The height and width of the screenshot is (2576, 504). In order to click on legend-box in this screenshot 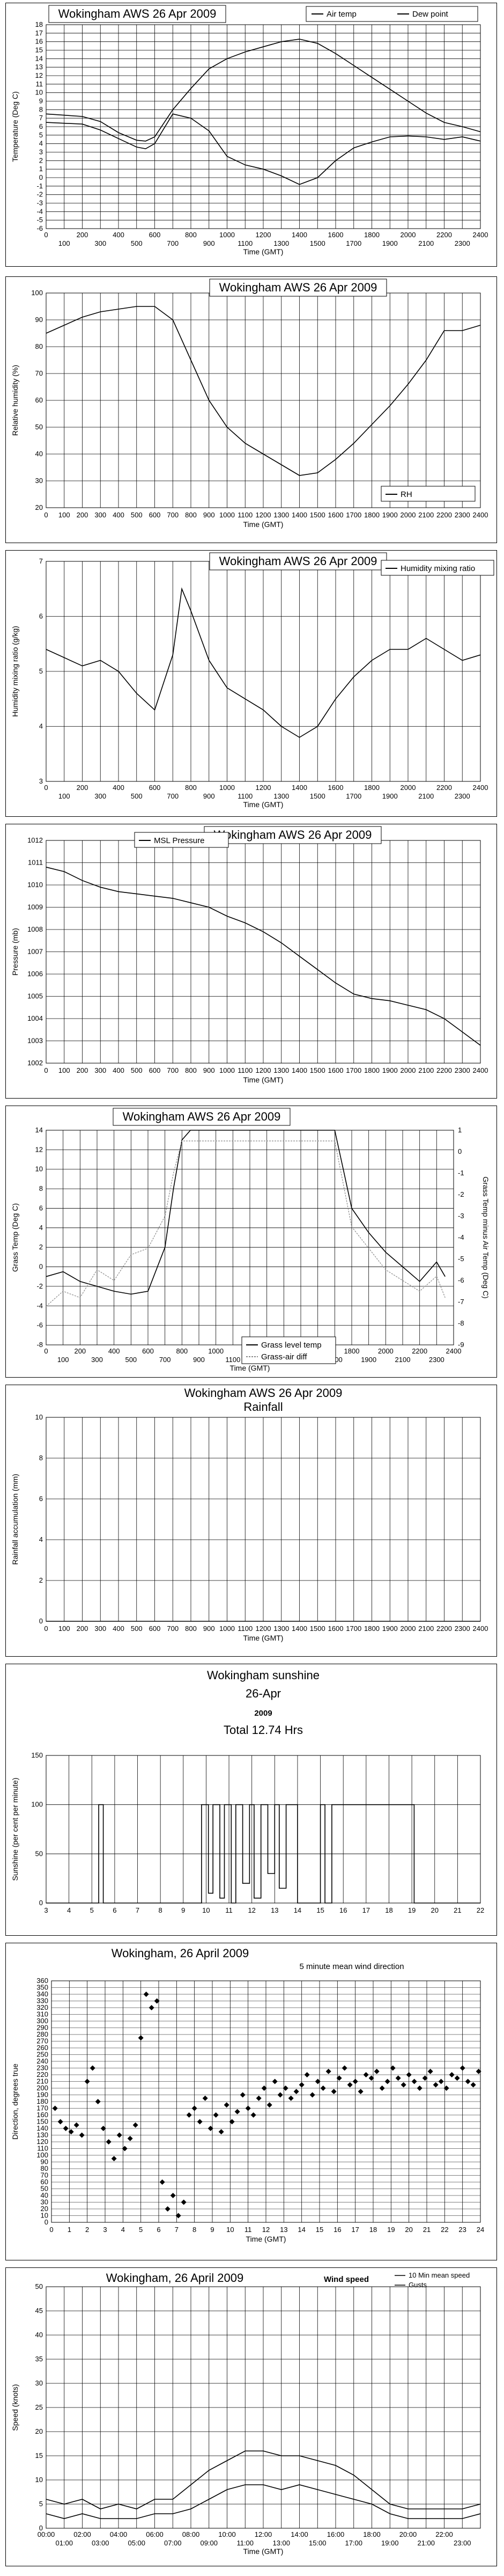, I will do `click(288, 1350)`.